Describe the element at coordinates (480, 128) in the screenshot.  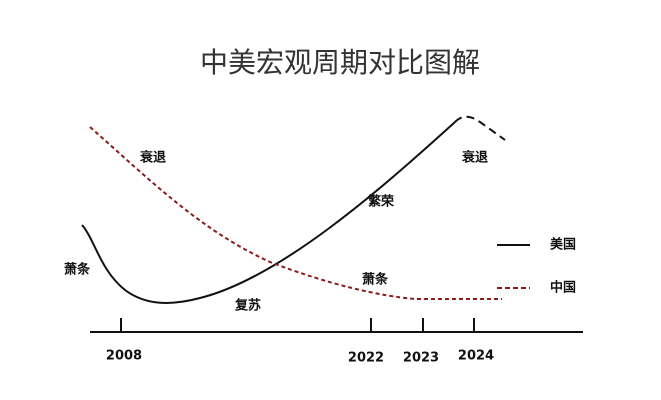
I see `us-curve-forecast` at that location.